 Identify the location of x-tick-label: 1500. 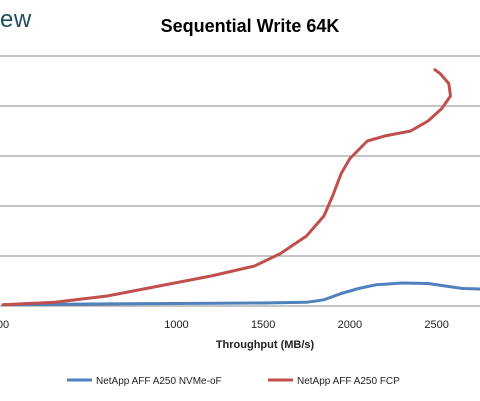
(263, 325).